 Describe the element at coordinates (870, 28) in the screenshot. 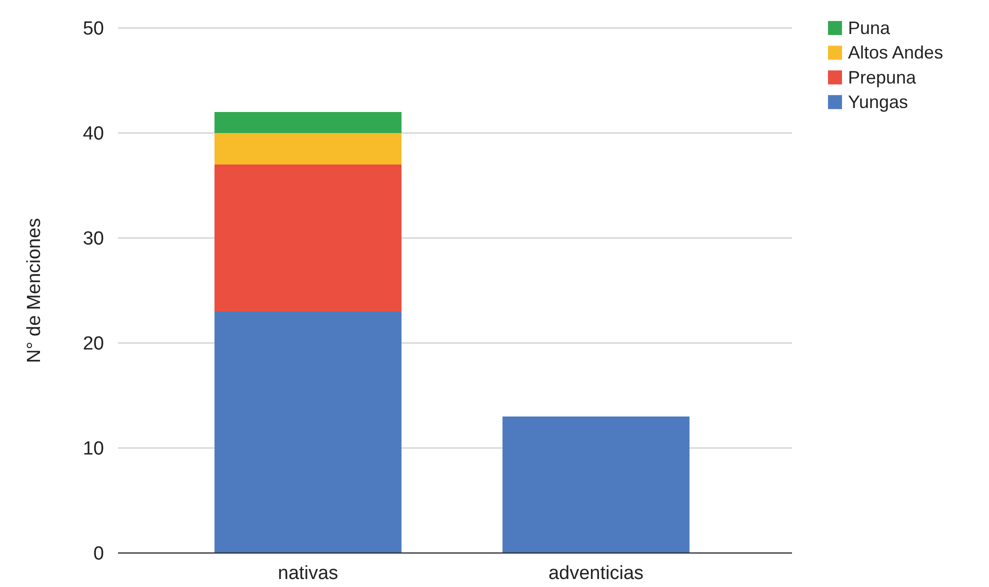

I see `legend-label: Puna` at that location.